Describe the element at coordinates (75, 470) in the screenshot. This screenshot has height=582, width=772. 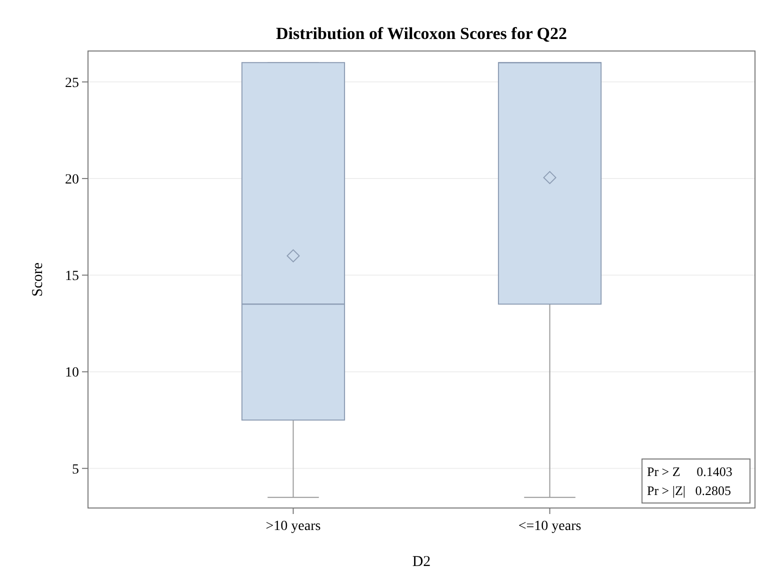
I see `y-tick-label: 5` at that location.